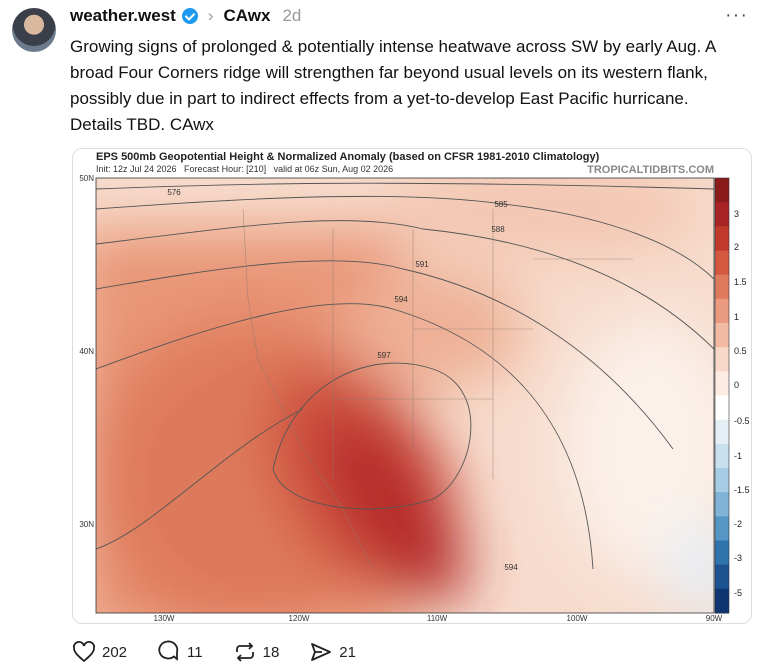  Describe the element at coordinates (164, 618) in the screenshot. I see `lon-label: 130W` at that location.